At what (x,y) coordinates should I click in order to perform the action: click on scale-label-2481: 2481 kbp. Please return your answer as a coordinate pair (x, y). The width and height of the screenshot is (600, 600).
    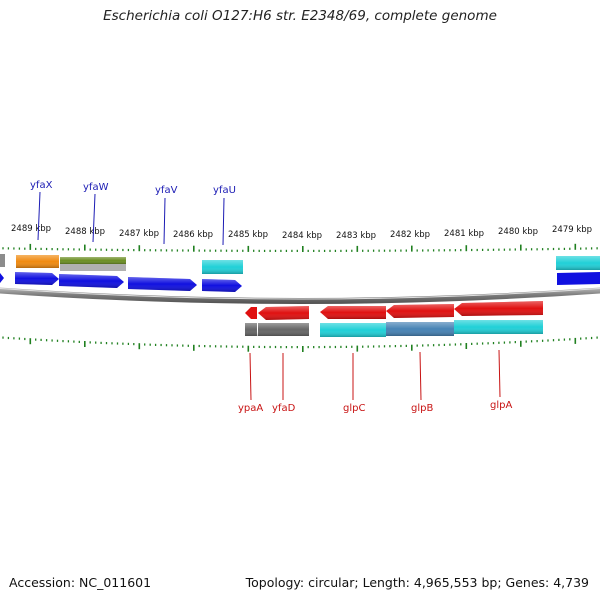
    Looking at the image, I should click on (464, 234).